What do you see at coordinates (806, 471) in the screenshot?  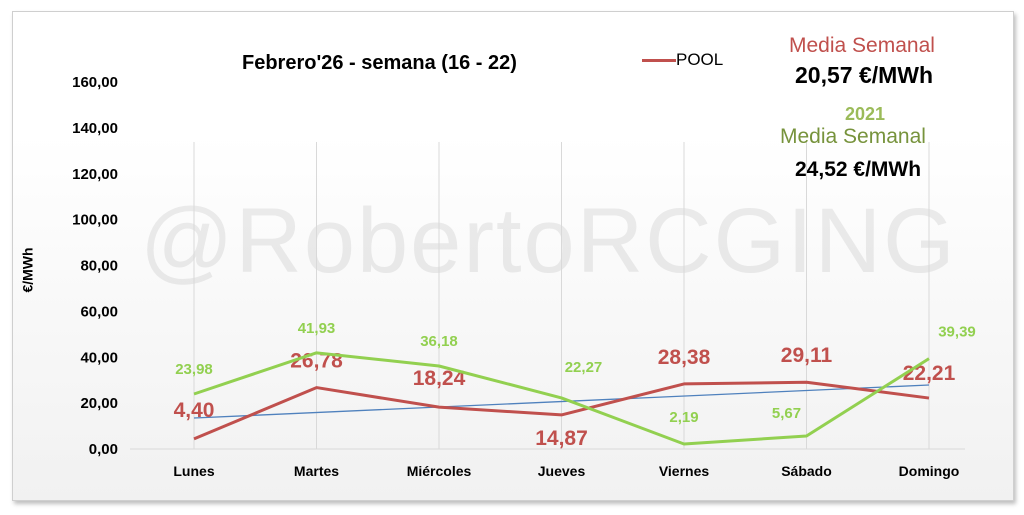 I see `x-tick-label: Sábado` at bounding box center [806, 471].